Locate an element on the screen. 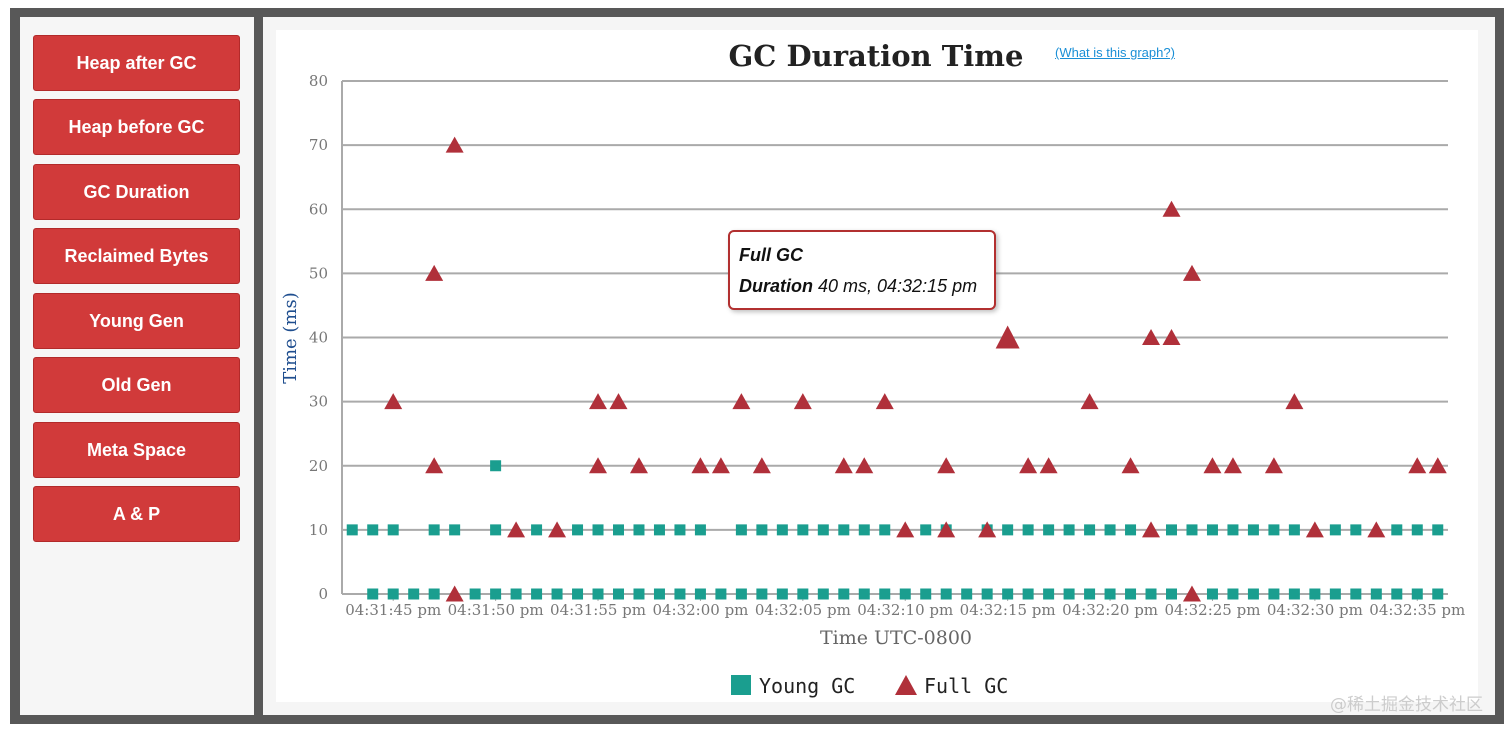 The height and width of the screenshot is (733, 1512). heap-after-gc-button: Heap after GC is located at coordinates (136, 63).